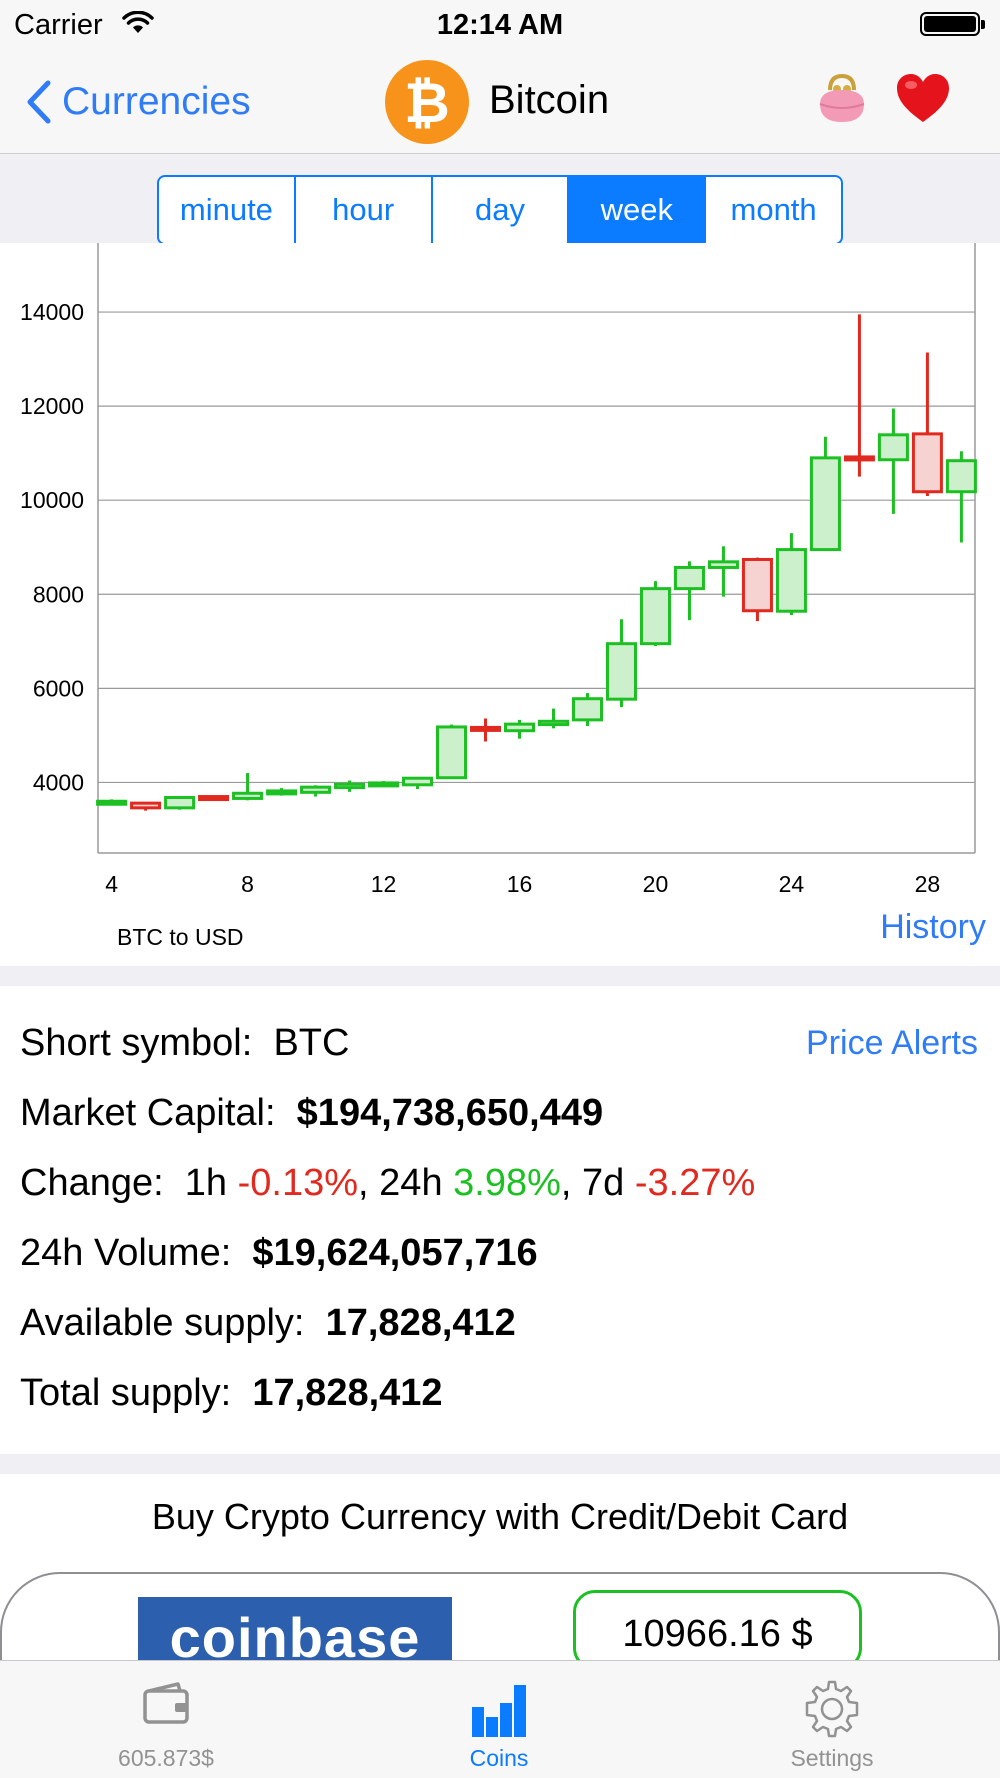 The image size is (1000, 1778). Describe the element at coordinates (411, 1183) in the screenshot. I see `change-24h-label: 24h` at that location.